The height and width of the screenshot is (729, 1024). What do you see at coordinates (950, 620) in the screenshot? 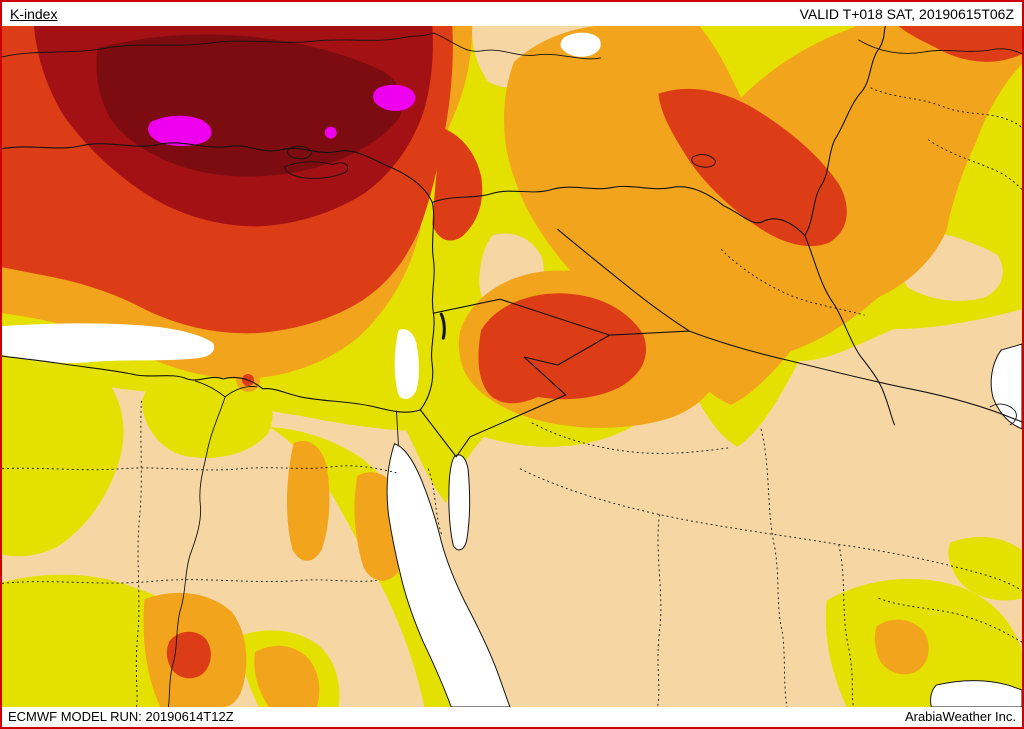
I see `southeast-dotted` at bounding box center [950, 620].